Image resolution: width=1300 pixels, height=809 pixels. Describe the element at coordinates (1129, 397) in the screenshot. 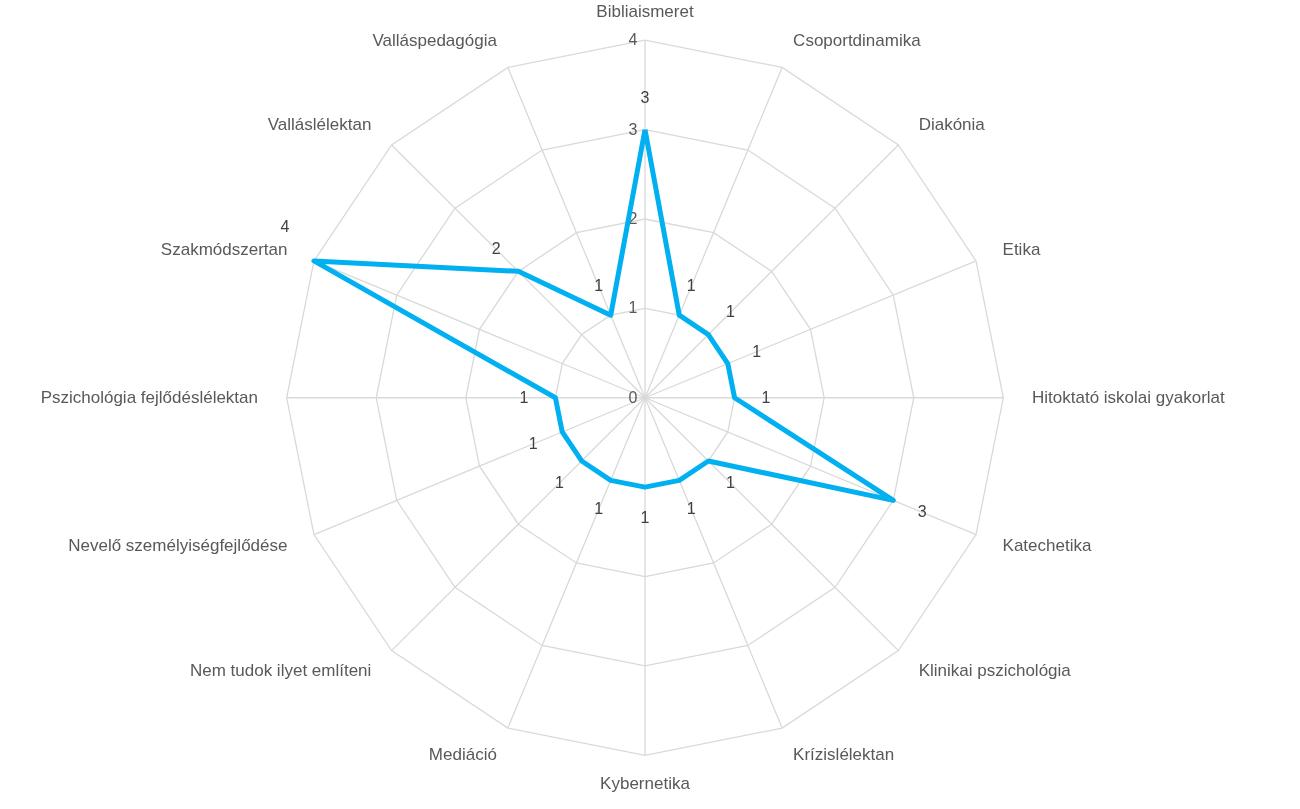

I see `spoke-label: Hitoktató iskolai gyakorlat` at that location.